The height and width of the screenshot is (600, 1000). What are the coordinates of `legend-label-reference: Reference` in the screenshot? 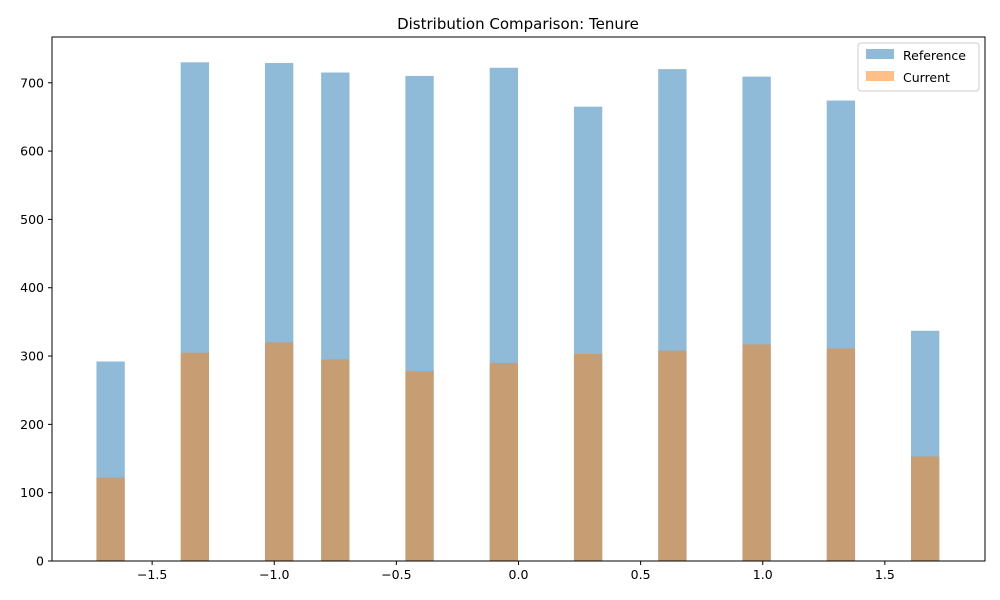 It's located at (934, 55).